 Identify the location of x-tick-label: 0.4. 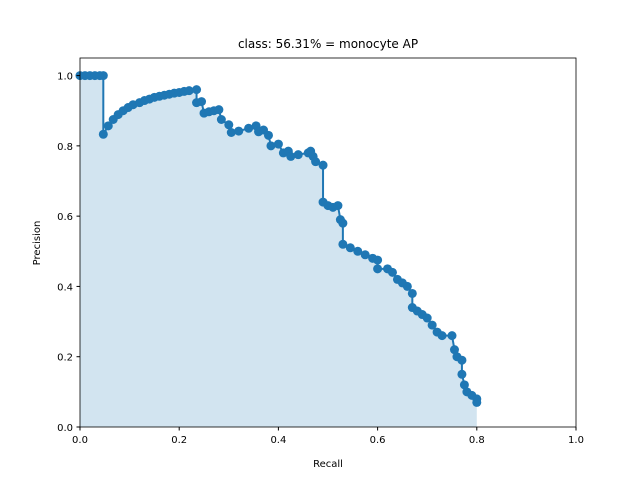
(278, 440).